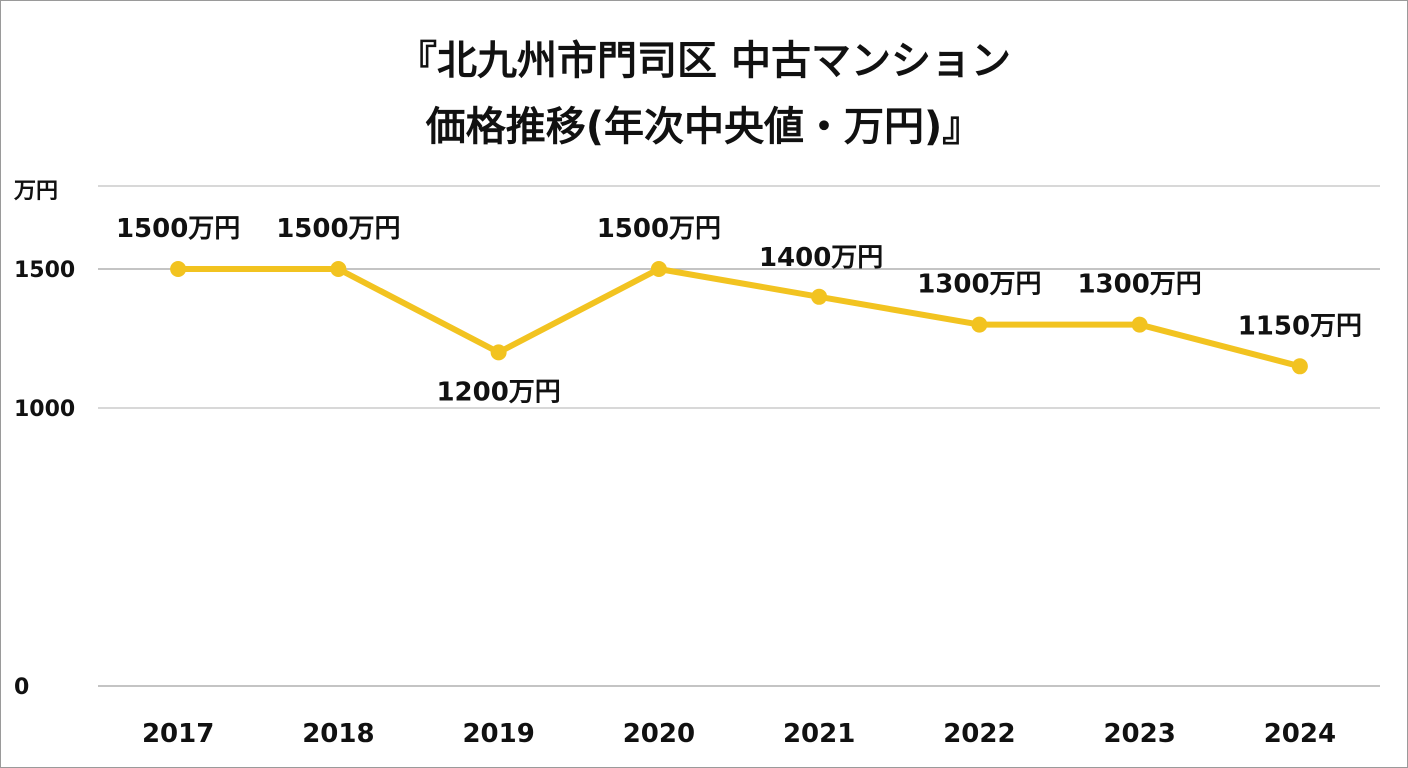 The width and height of the screenshot is (1408, 768). What do you see at coordinates (44, 409) in the screenshot?
I see `y-tick-label: 1000` at bounding box center [44, 409].